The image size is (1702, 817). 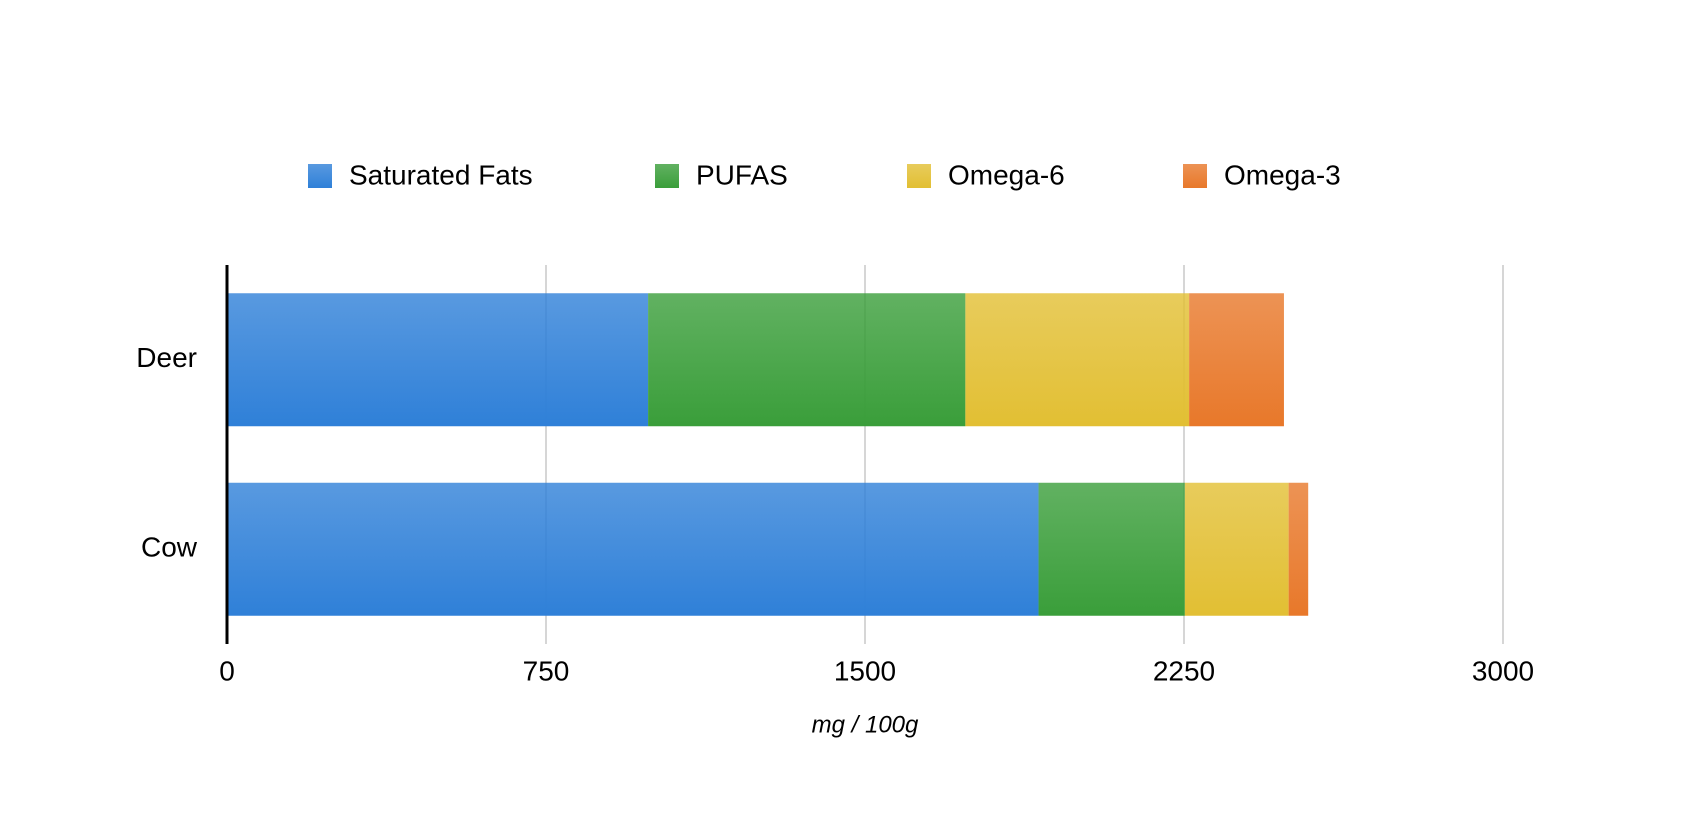 I want to click on x-tick-label: 2250, so click(x=1184, y=670).